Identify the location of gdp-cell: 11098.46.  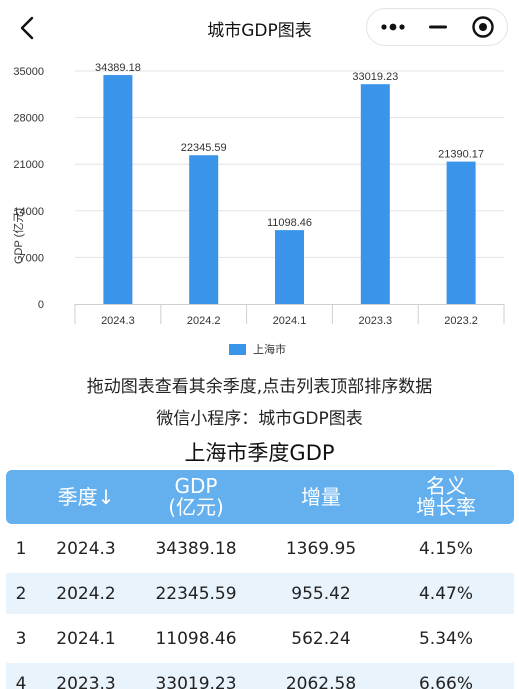
(196, 638).